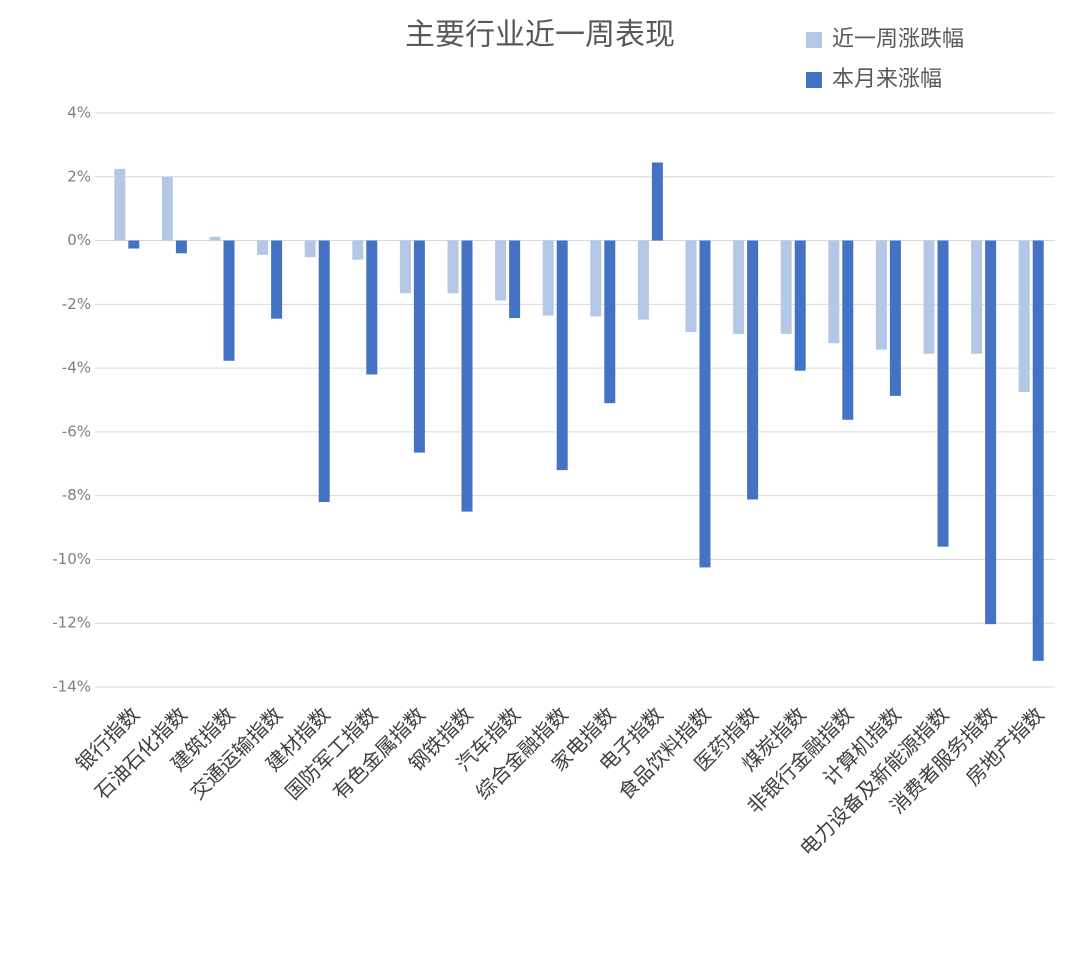  I want to click on y-tick-label: 0%, so click(79, 240).